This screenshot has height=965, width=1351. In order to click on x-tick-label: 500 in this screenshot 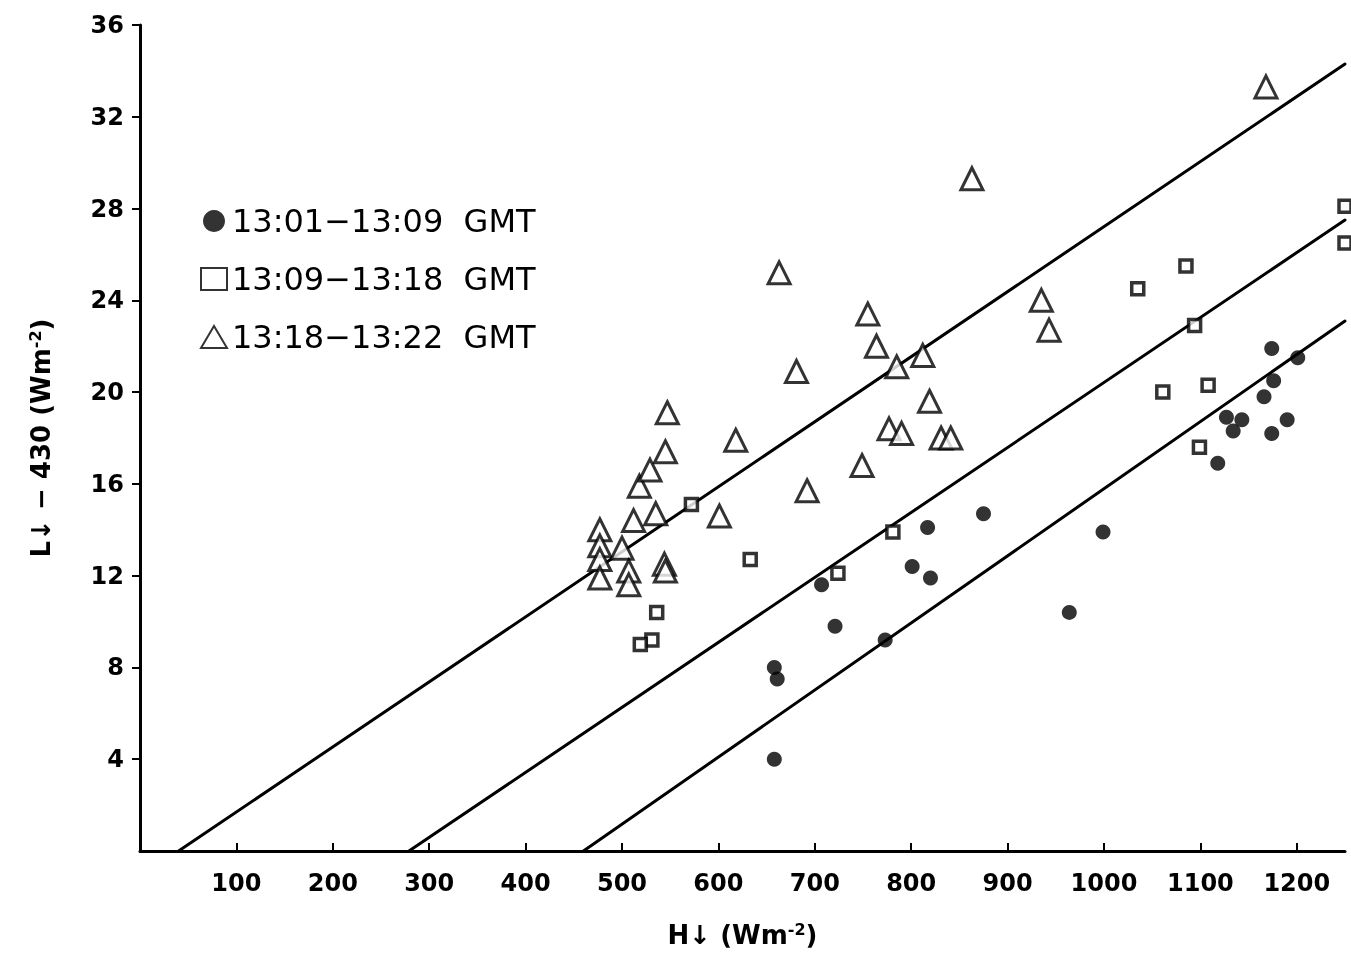, I will do `click(622, 883)`.